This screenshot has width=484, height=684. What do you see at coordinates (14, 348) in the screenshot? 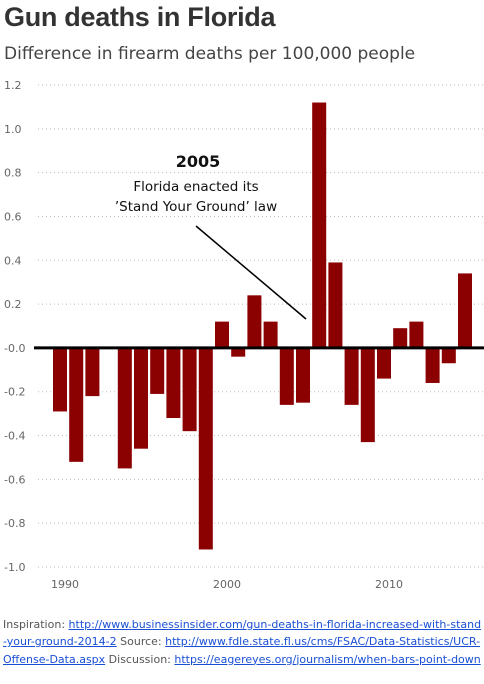
I see `y-tick-label: -0.0` at bounding box center [14, 348].